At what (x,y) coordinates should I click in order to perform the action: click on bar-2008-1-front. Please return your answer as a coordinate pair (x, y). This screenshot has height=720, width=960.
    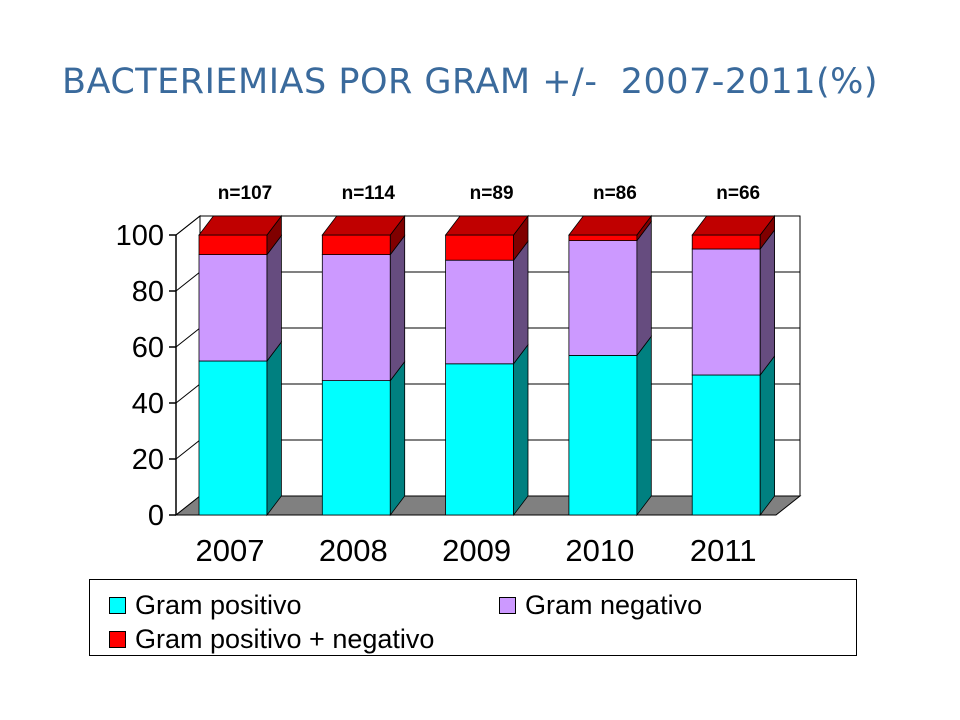
    Looking at the image, I should click on (356, 318).